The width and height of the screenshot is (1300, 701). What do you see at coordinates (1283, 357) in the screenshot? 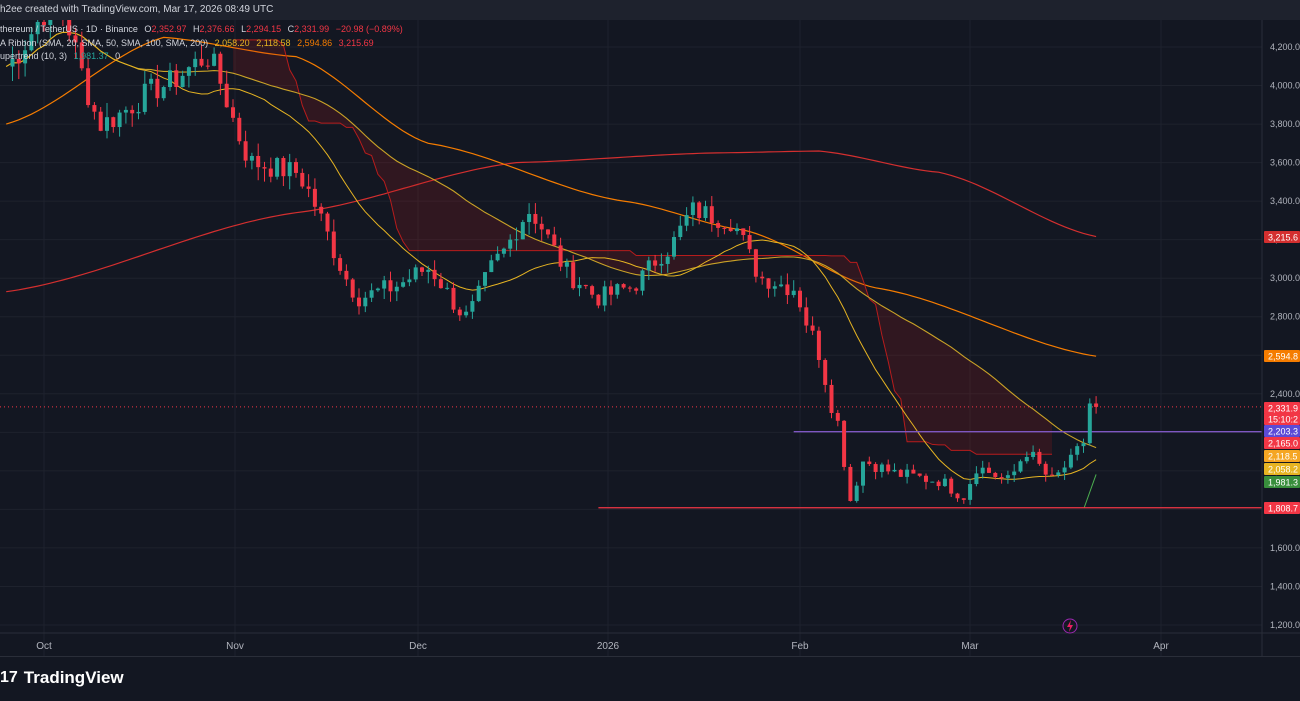
I see `price-label-text: 2,594.8` at bounding box center [1283, 357].